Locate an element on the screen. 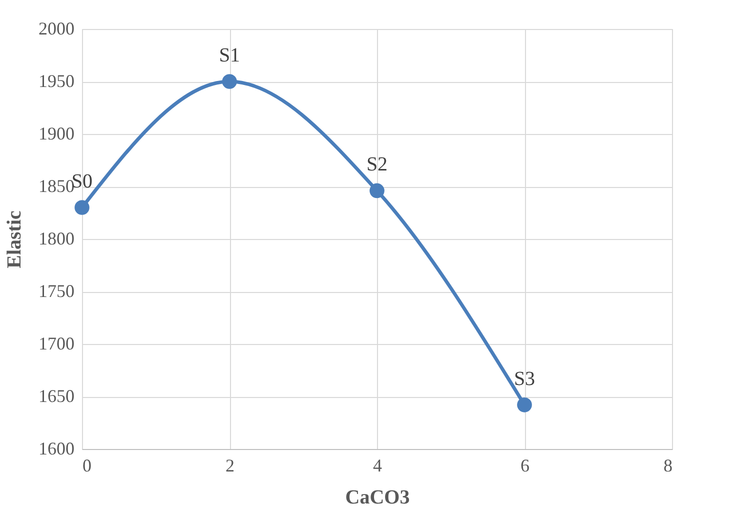 Image resolution: width=739 pixels, height=532 pixels. y-tick-label: 1900 is located at coordinates (56, 134).